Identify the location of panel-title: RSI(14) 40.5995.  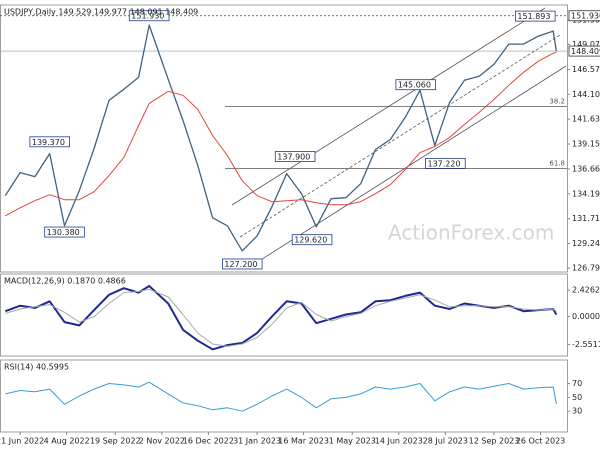
(36, 367).